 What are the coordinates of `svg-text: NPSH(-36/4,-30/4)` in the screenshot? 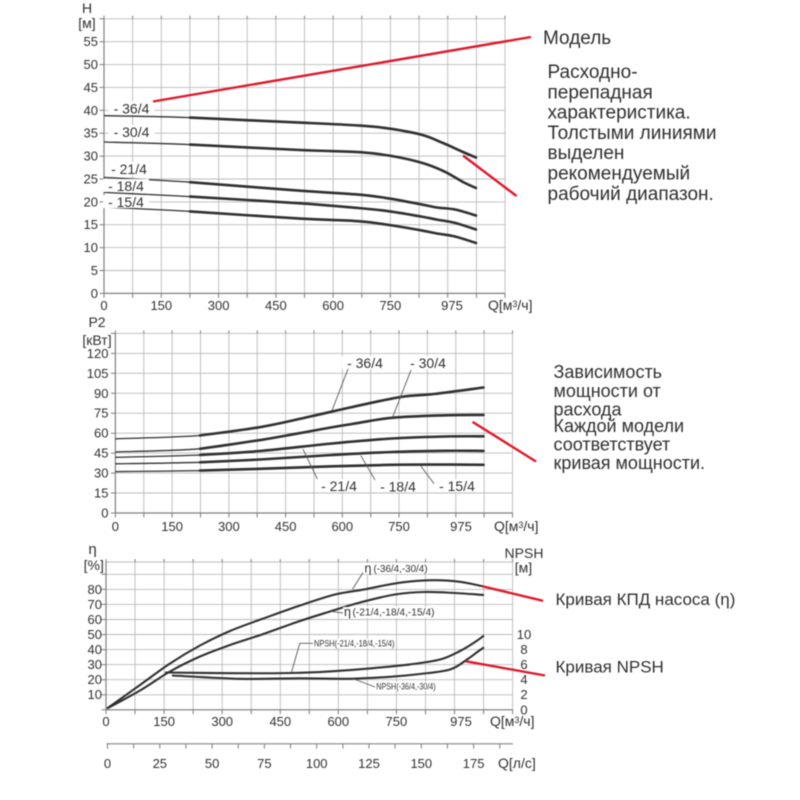 It's located at (405, 687).